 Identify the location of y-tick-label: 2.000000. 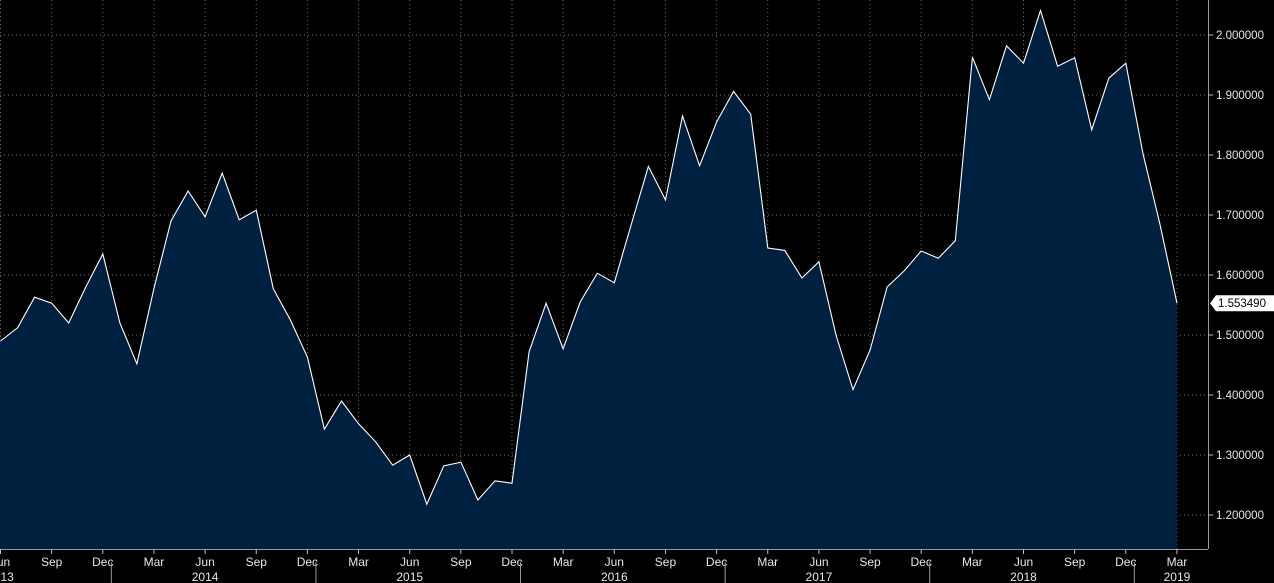
(1240, 36).